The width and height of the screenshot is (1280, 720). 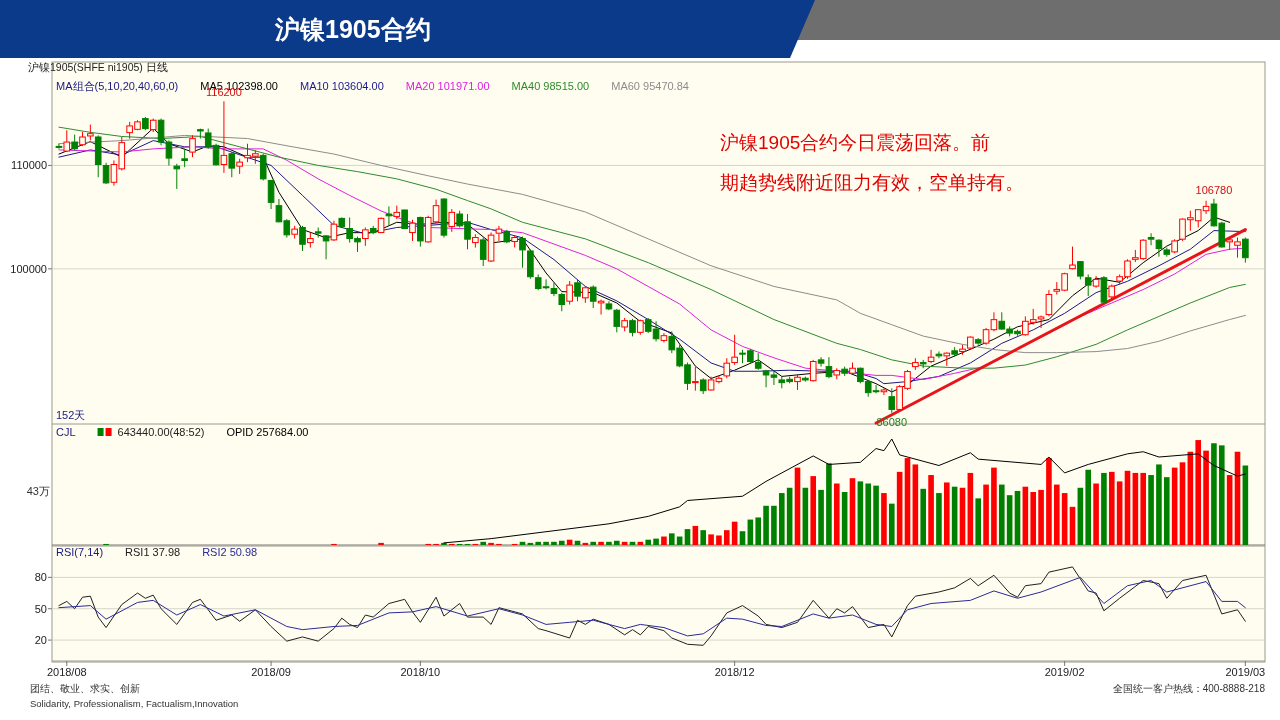 I want to click on text: 43万, so click(x=38, y=491).